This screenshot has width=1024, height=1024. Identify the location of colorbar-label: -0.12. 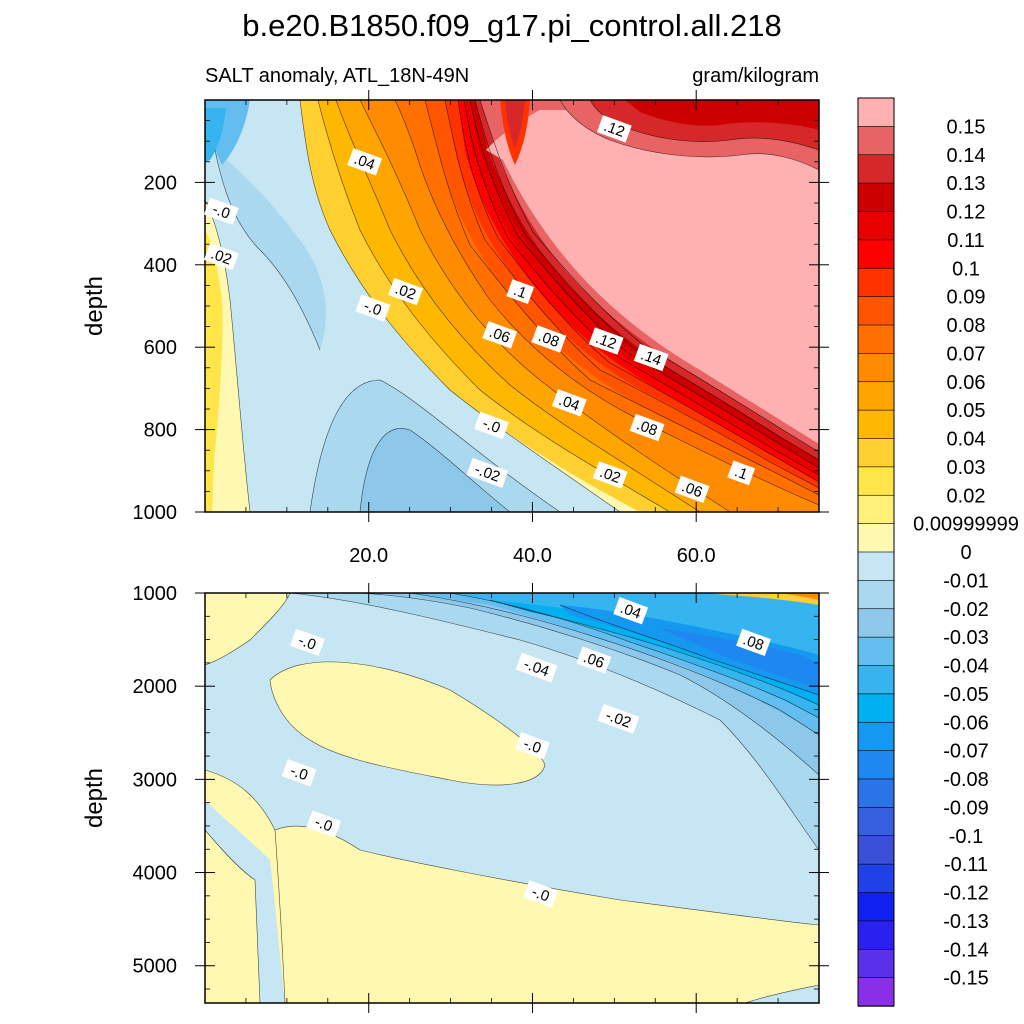
(966, 894).